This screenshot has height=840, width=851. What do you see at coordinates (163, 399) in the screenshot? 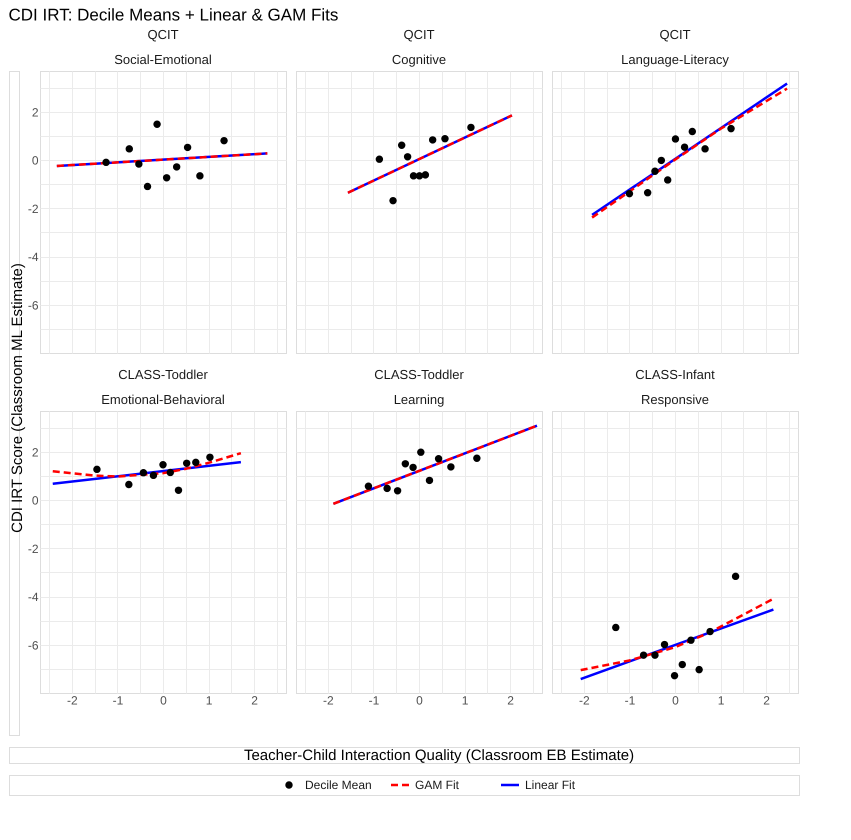
I see `chart-subtitle: Emotional-Behavioral` at bounding box center [163, 399].